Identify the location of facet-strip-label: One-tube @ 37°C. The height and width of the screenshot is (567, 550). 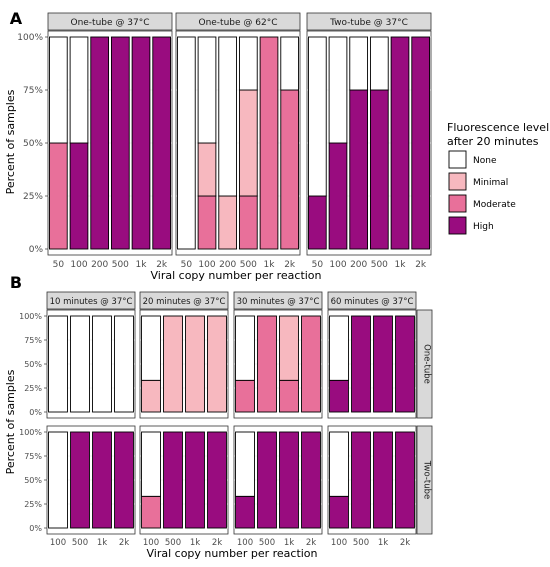
(109, 23).